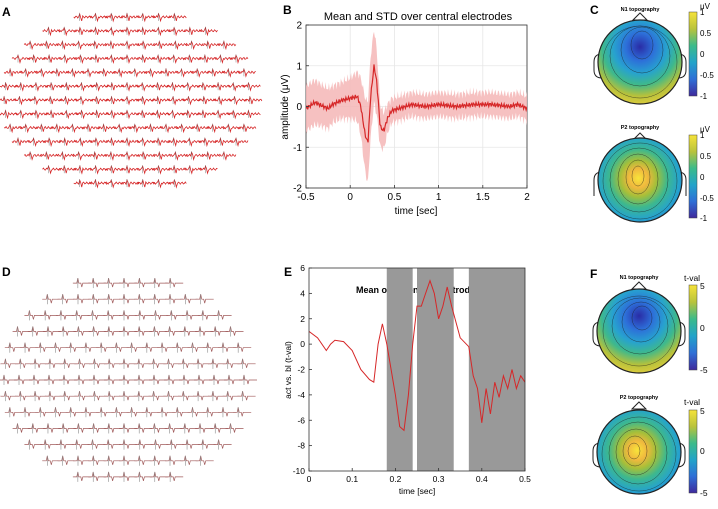  I want to click on topo-F-p2-colorbar-unit: t-val, so click(692, 402).